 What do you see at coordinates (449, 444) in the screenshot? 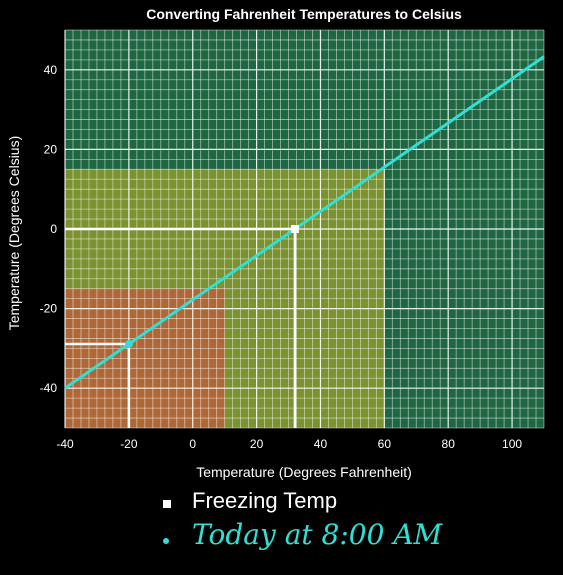
I see `x-tick-label: 80` at bounding box center [449, 444].